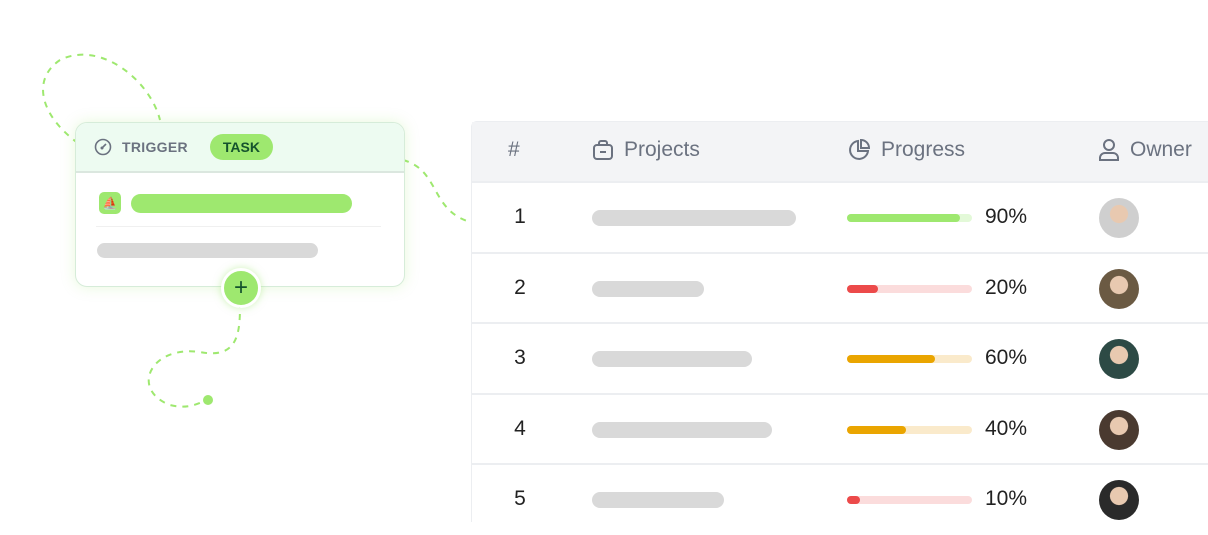 The height and width of the screenshot is (535, 1208). I want to click on table-row: 4 40%, so click(840, 428).